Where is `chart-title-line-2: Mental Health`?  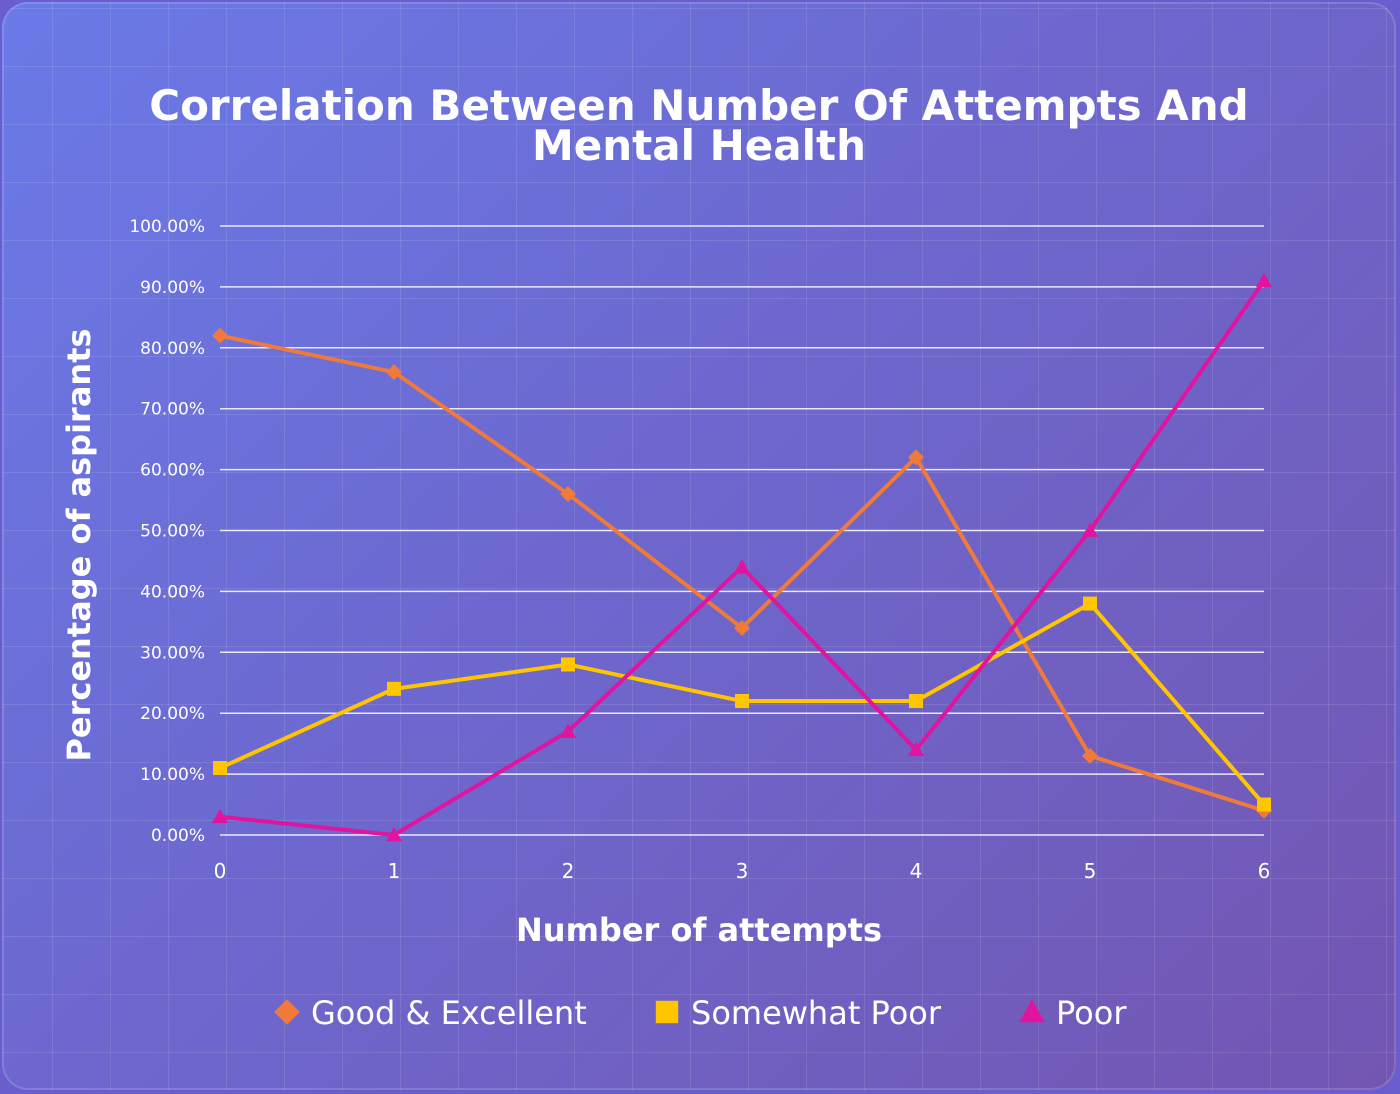
chart-title-line-2: Mental Health is located at coordinates (699, 145).